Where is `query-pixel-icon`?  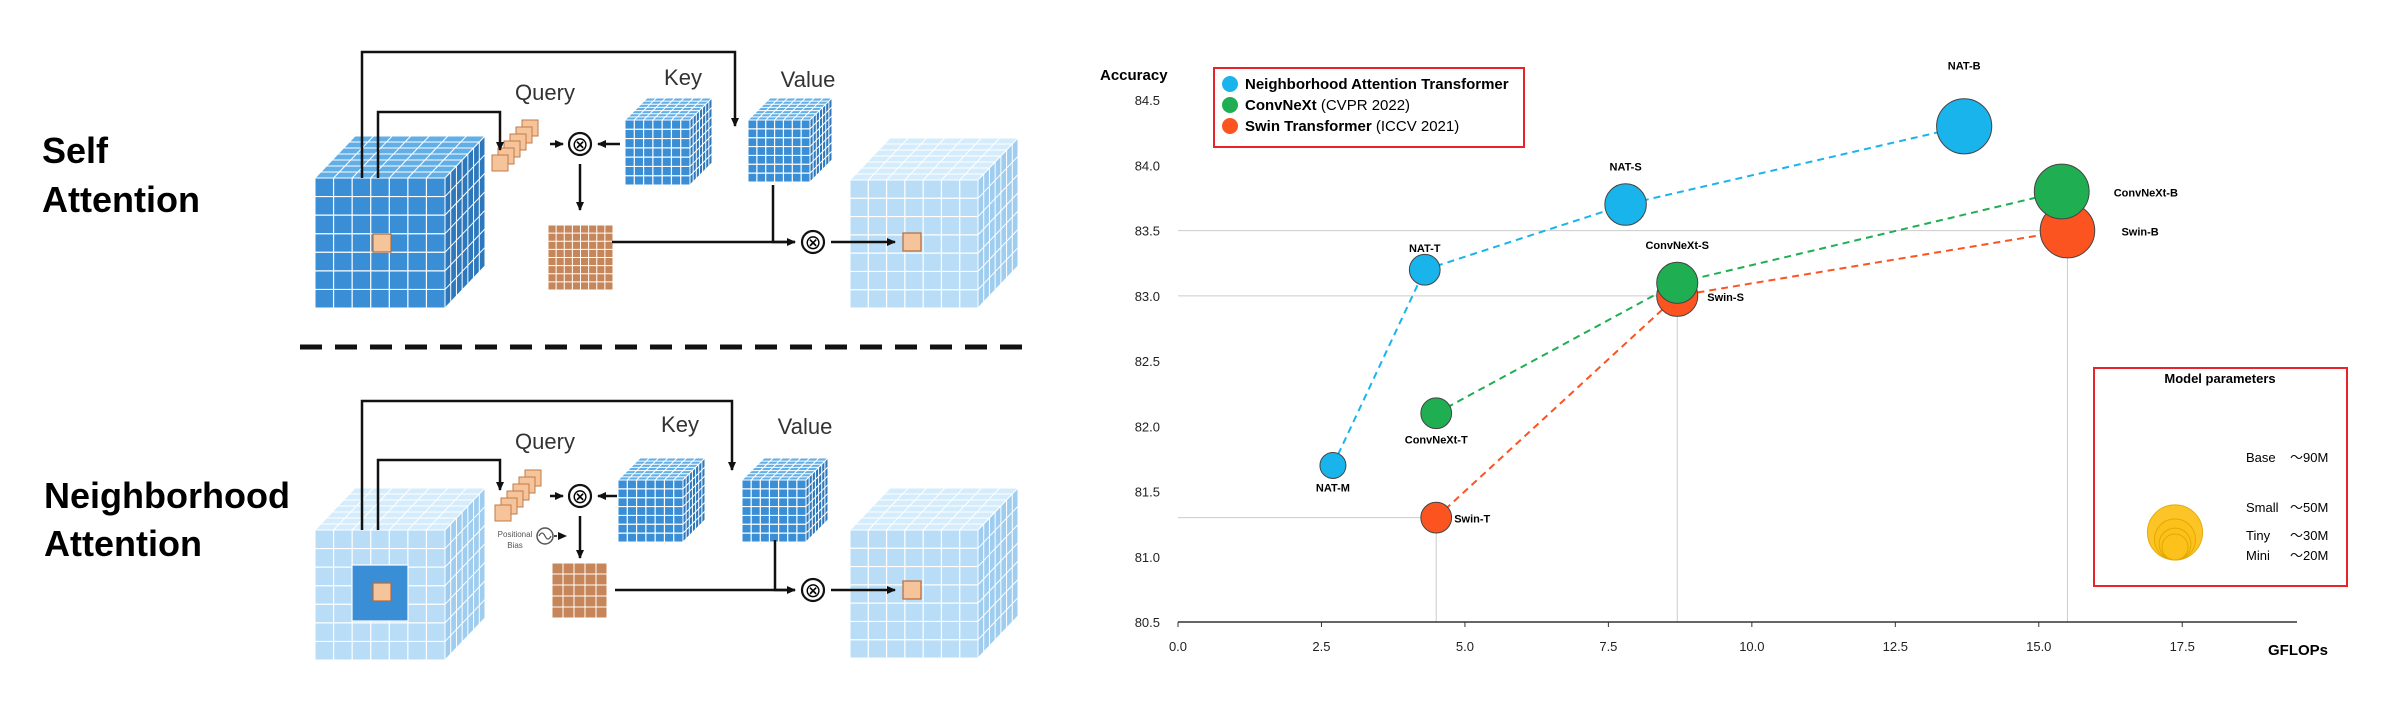 query-pixel-icon is located at coordinates (382, 243).